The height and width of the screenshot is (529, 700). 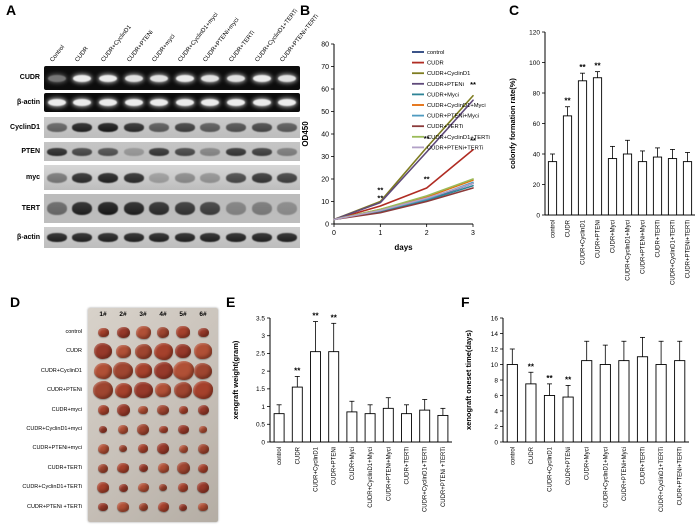 I want to click on blot-row-label: CUDR, so click(x=29, y=77).